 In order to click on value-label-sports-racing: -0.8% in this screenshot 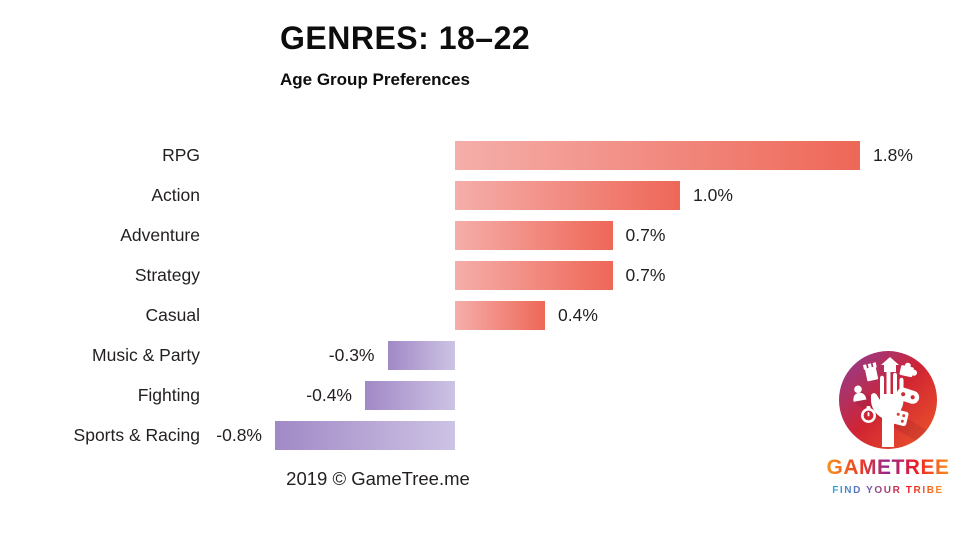, I will do `click(239, 435)`.